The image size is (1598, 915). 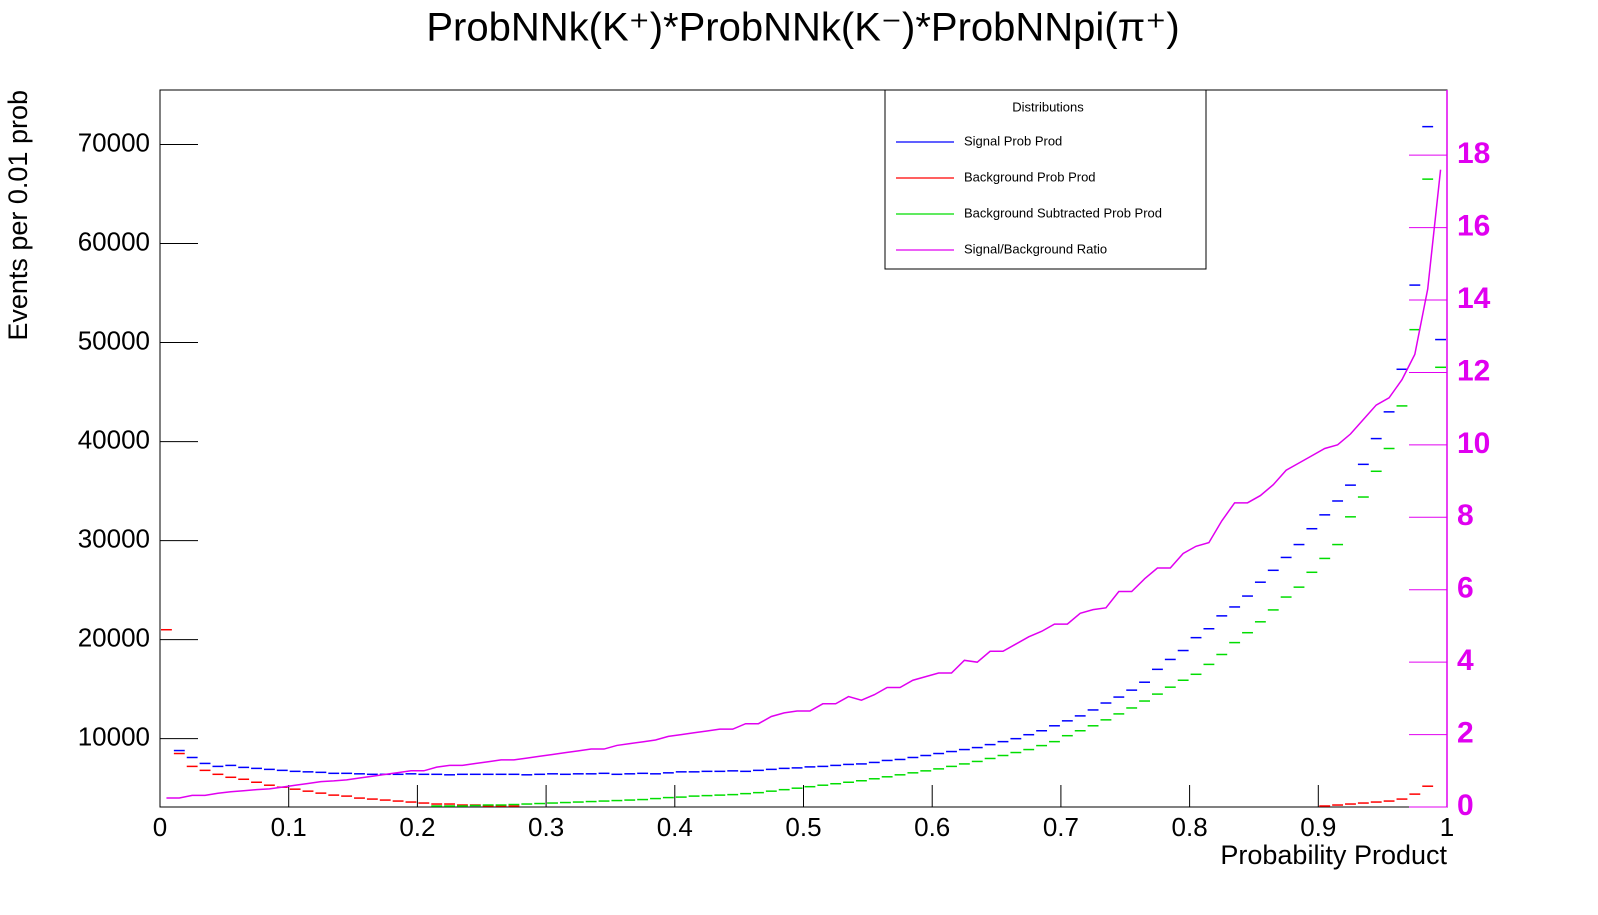 I want to click on y-tick-label: 70000, so click(x=114, y=142).